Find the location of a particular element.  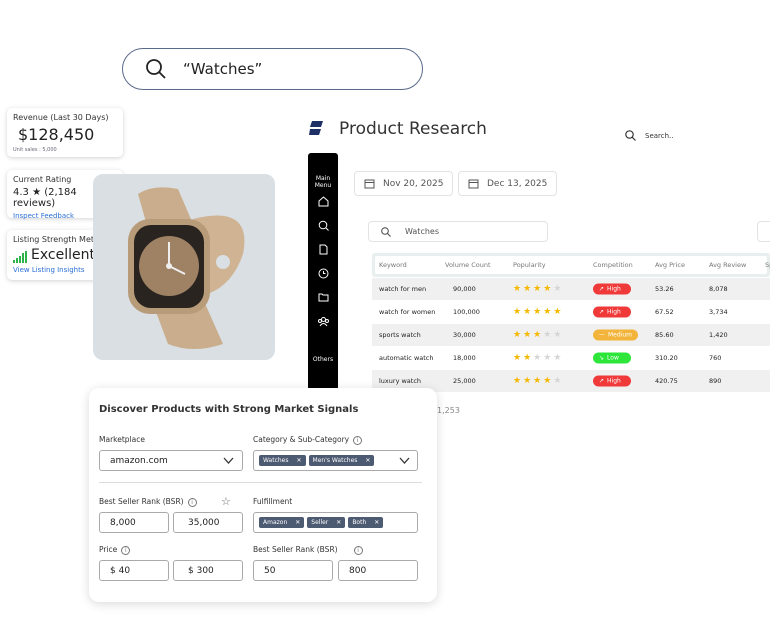

table-row: sports watch 30,000 ★ ★ ★ ★ ★ — Medium 85.60 1,420 is located at coordinates (571, 335).